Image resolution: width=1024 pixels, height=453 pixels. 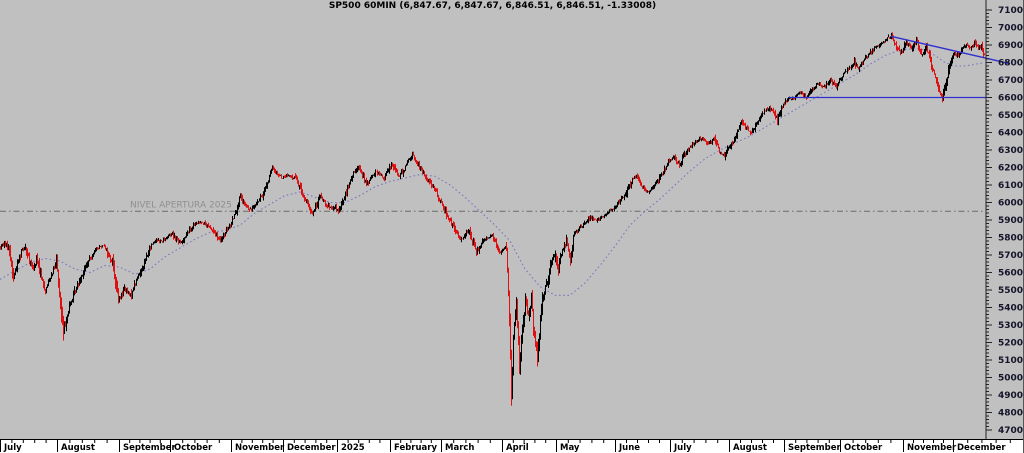 What do you see at coordinates (415, 448) in the screenshot?
I see `x-axis-label: February` at bounding box center [415, 448].